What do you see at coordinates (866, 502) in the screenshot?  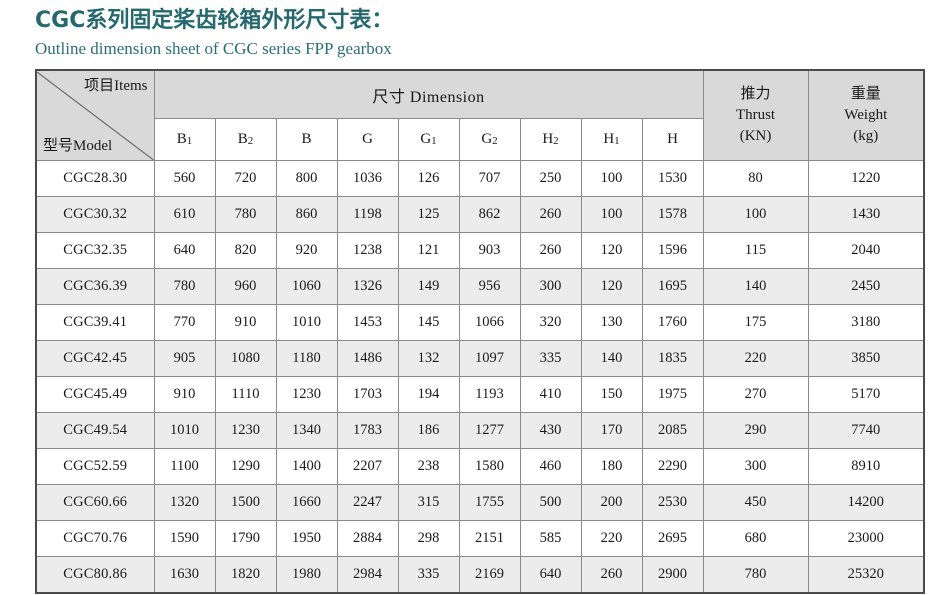 I see `cell-weight: 14200` at bounding box center [866, 502].